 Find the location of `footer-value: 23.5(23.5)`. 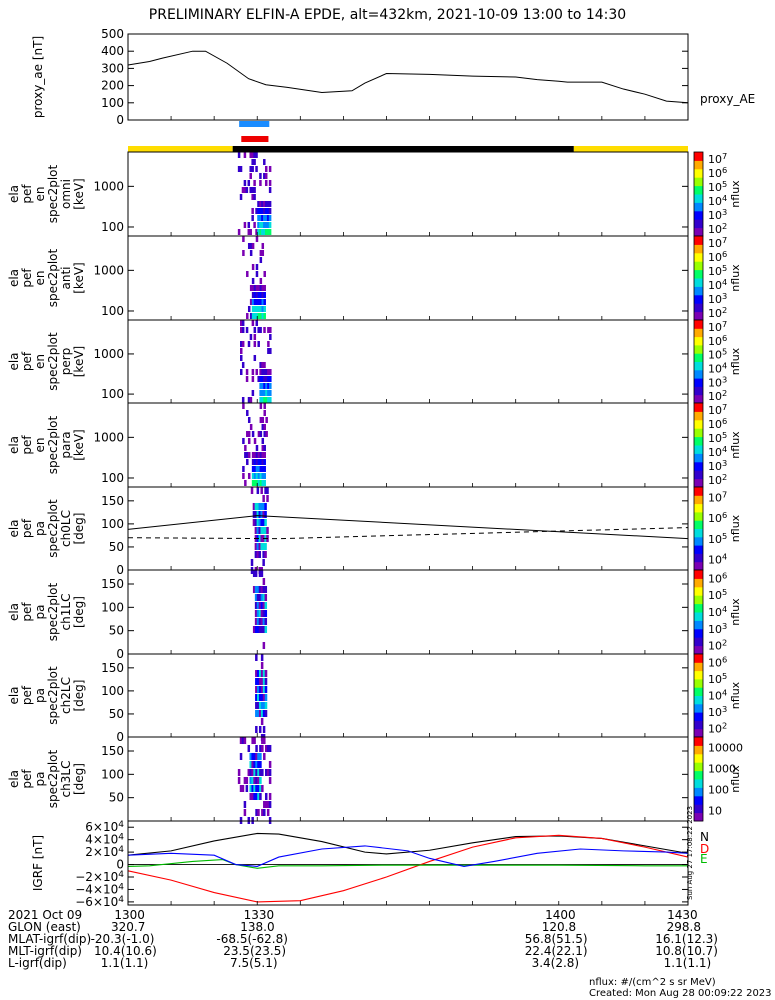

footer-value: 23.5(23.5) is located at coordinates (255, 951).